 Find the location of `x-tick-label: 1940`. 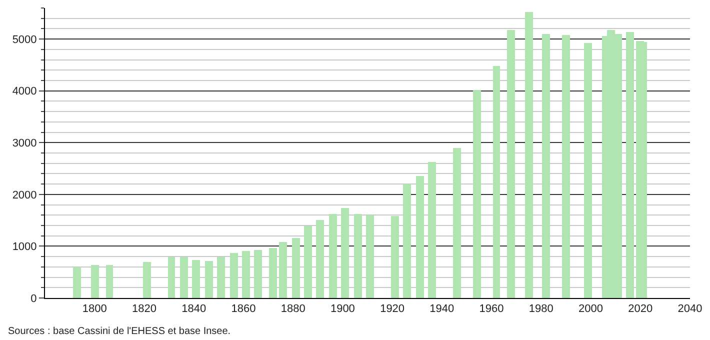

x-tick-label: 1940 is located at coordinates (442, 309).